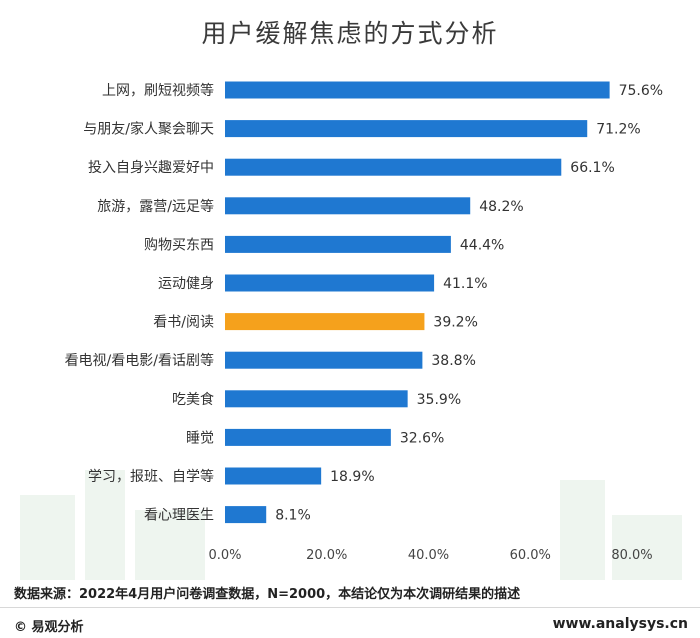  What do you see at coordinates (482, 245) in the screenshot?
I see `value-label: 44.4%` at bounding box center [482, 245].